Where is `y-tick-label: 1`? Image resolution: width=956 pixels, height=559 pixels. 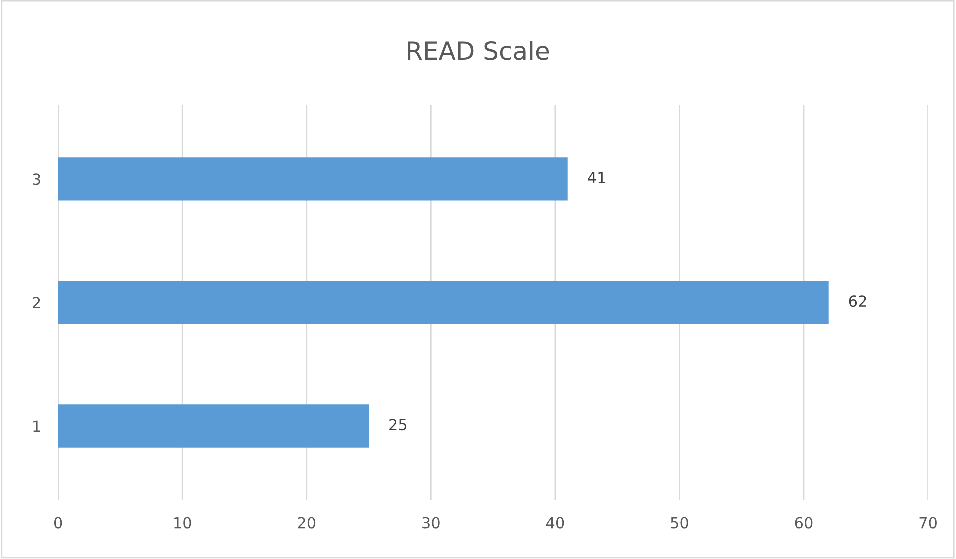 y-tick-label: 1 is located at coordinates (37, 426).